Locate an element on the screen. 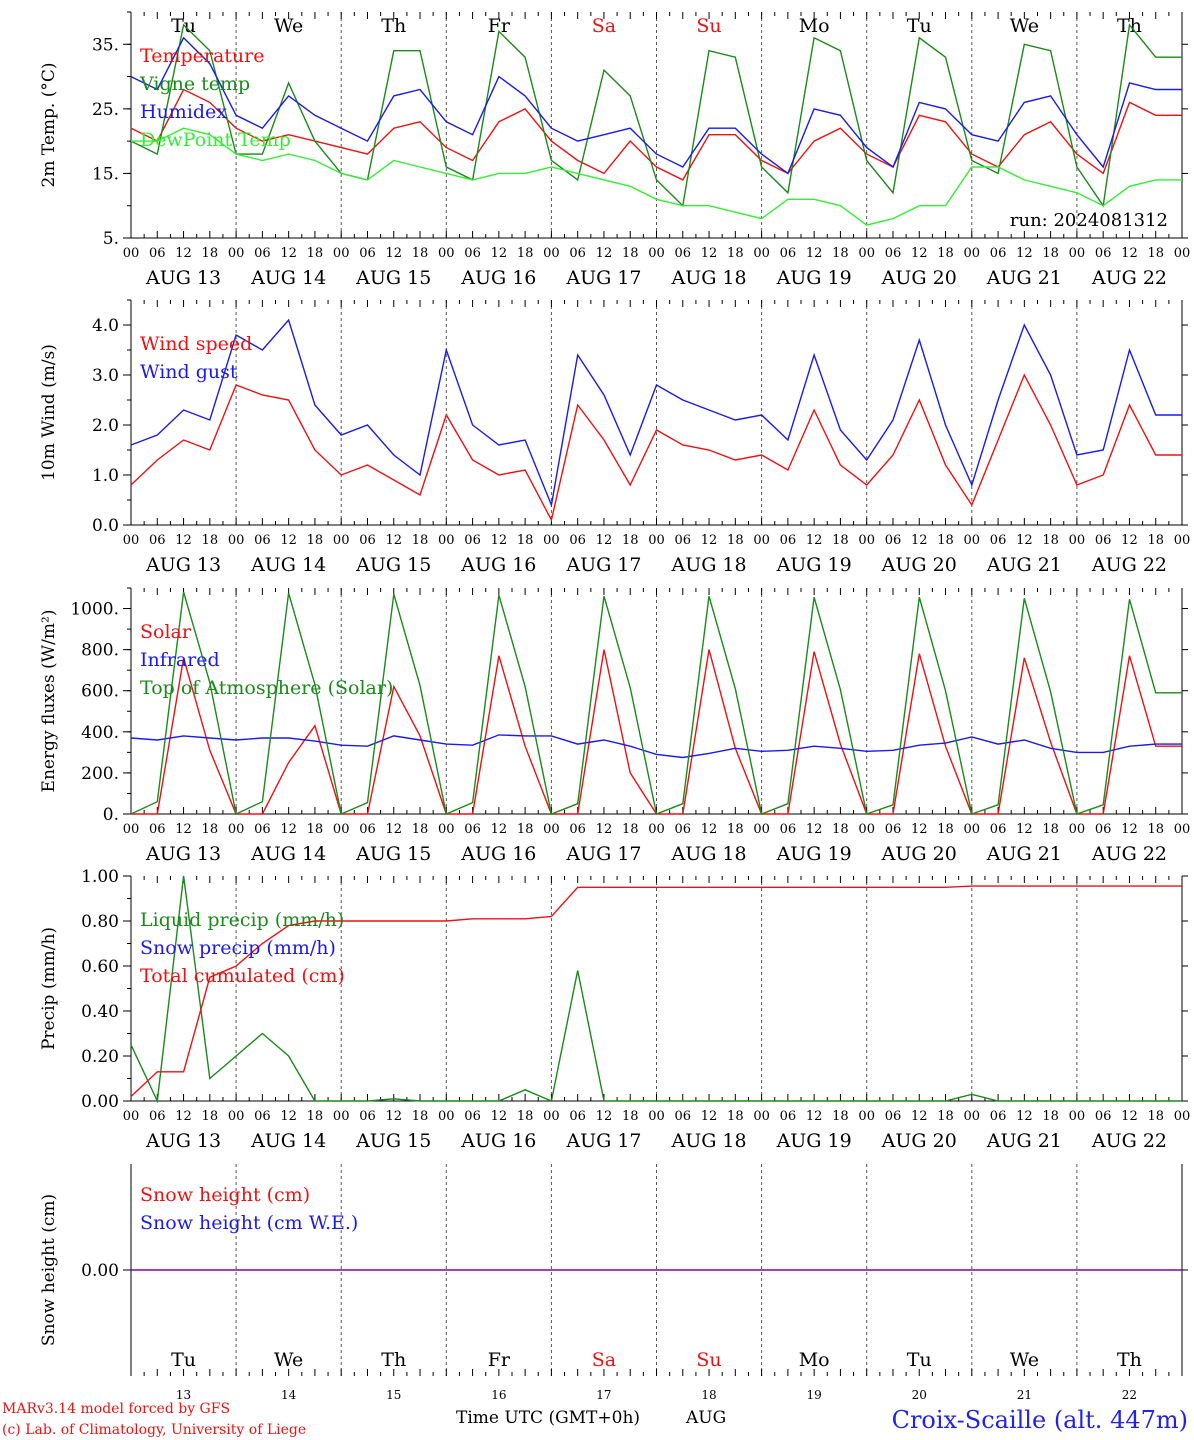  time-axis-label: Time UTC (GMT+0h) is located at coordinates (548, 1418).